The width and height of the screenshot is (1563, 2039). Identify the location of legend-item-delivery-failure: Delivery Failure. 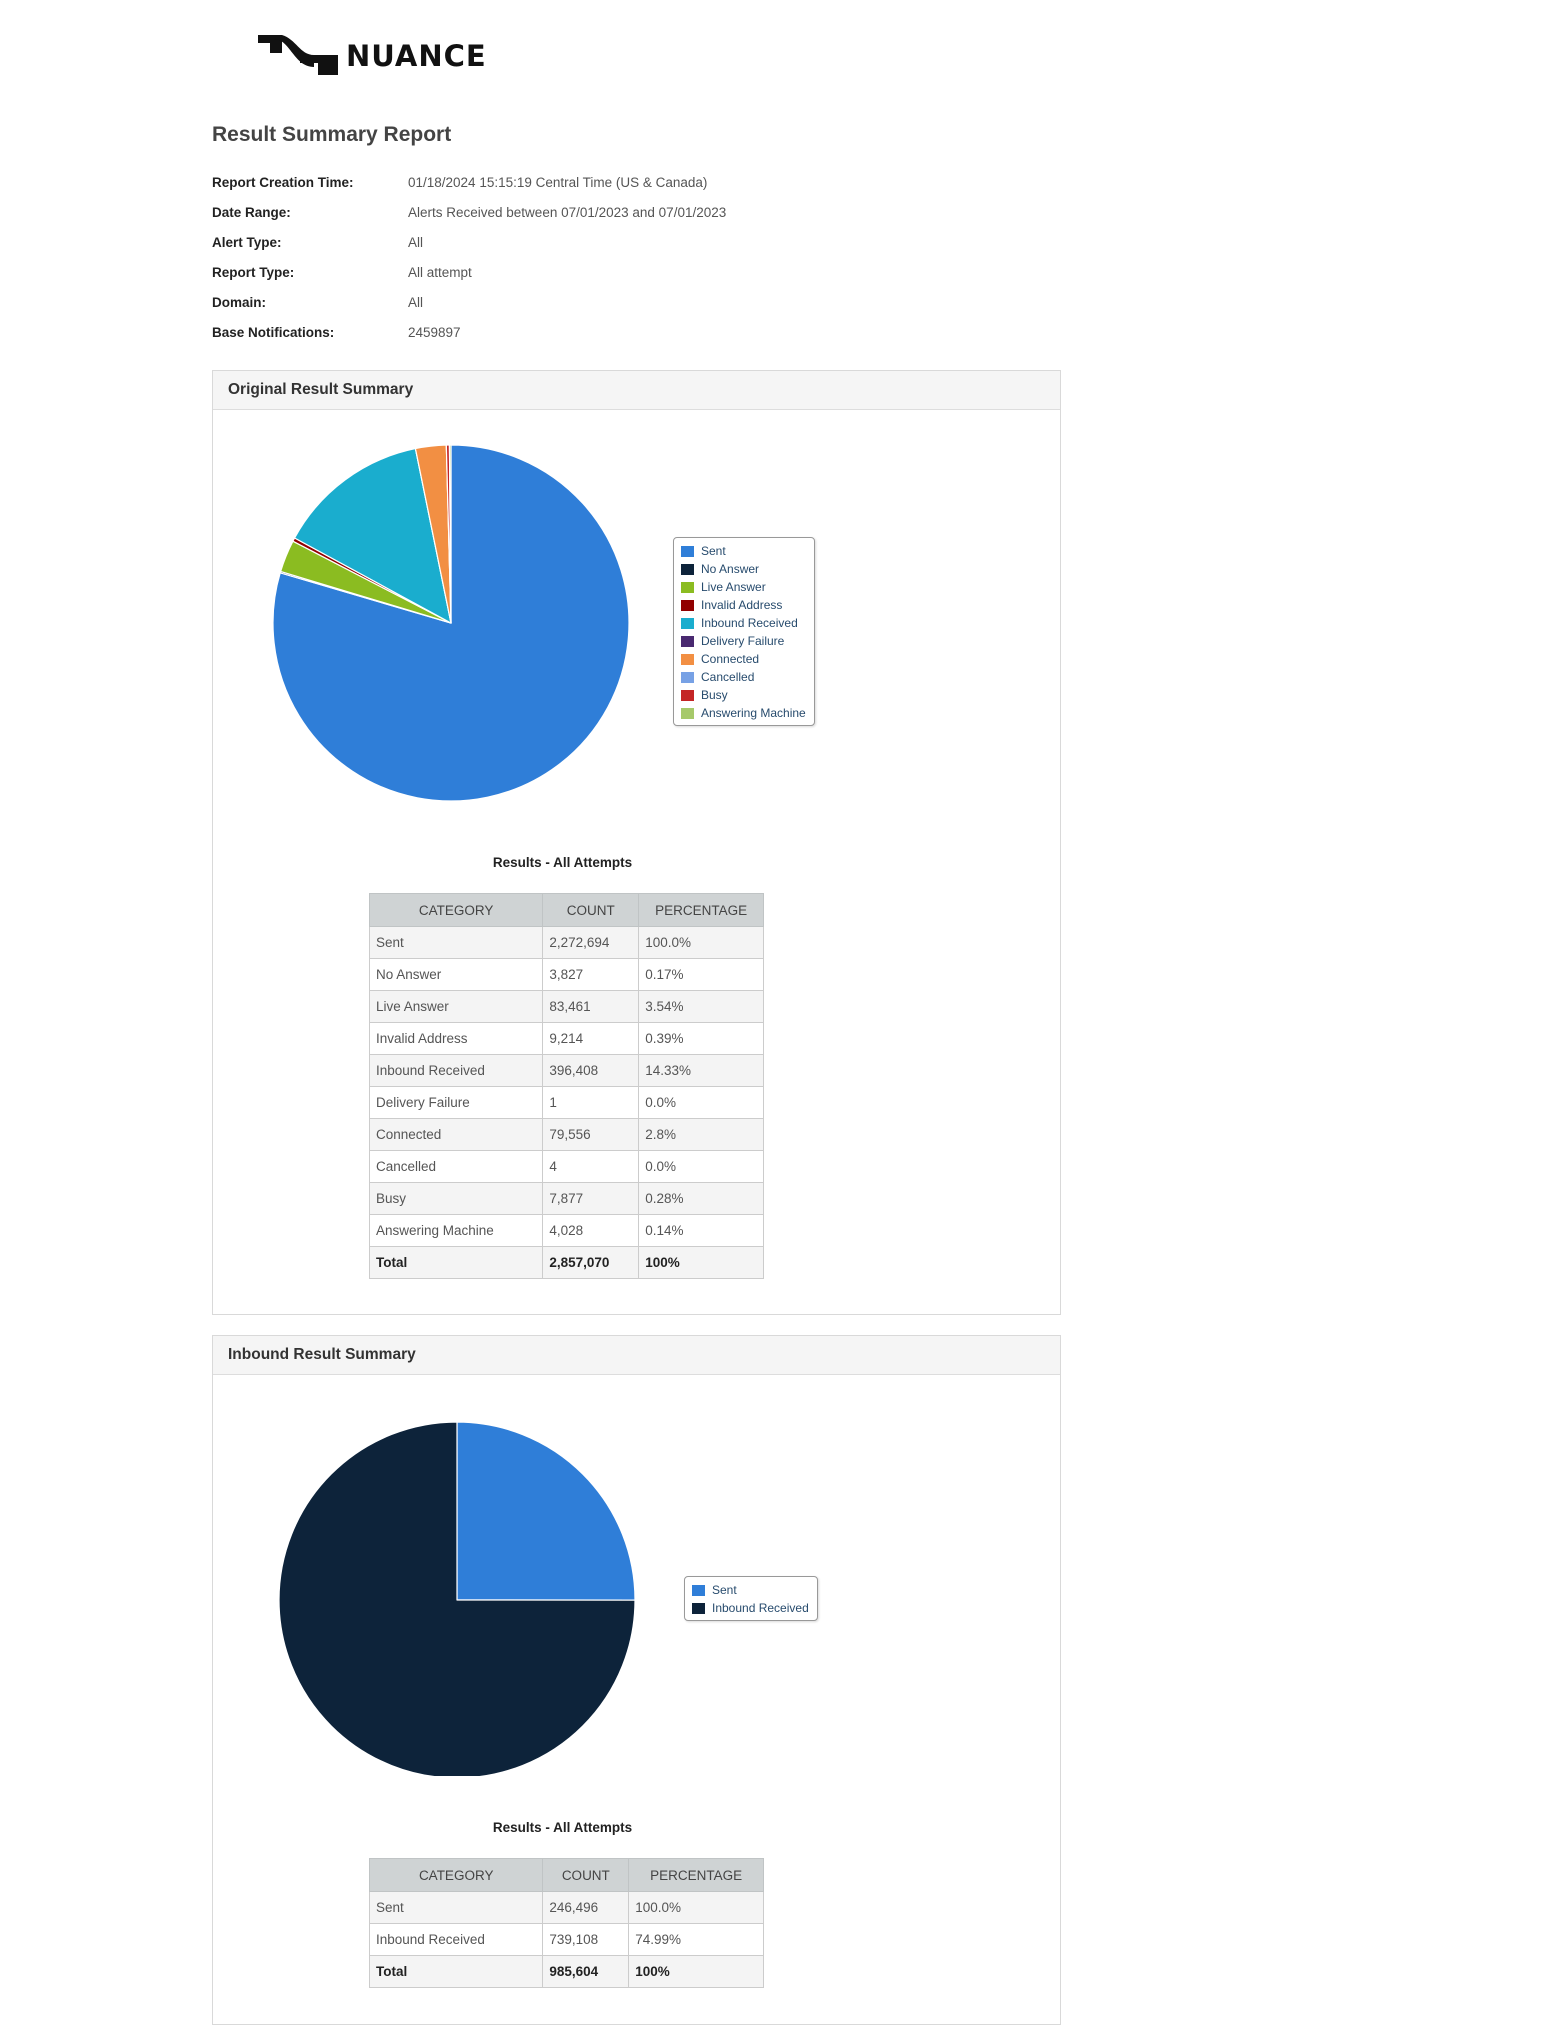
(743, 641).